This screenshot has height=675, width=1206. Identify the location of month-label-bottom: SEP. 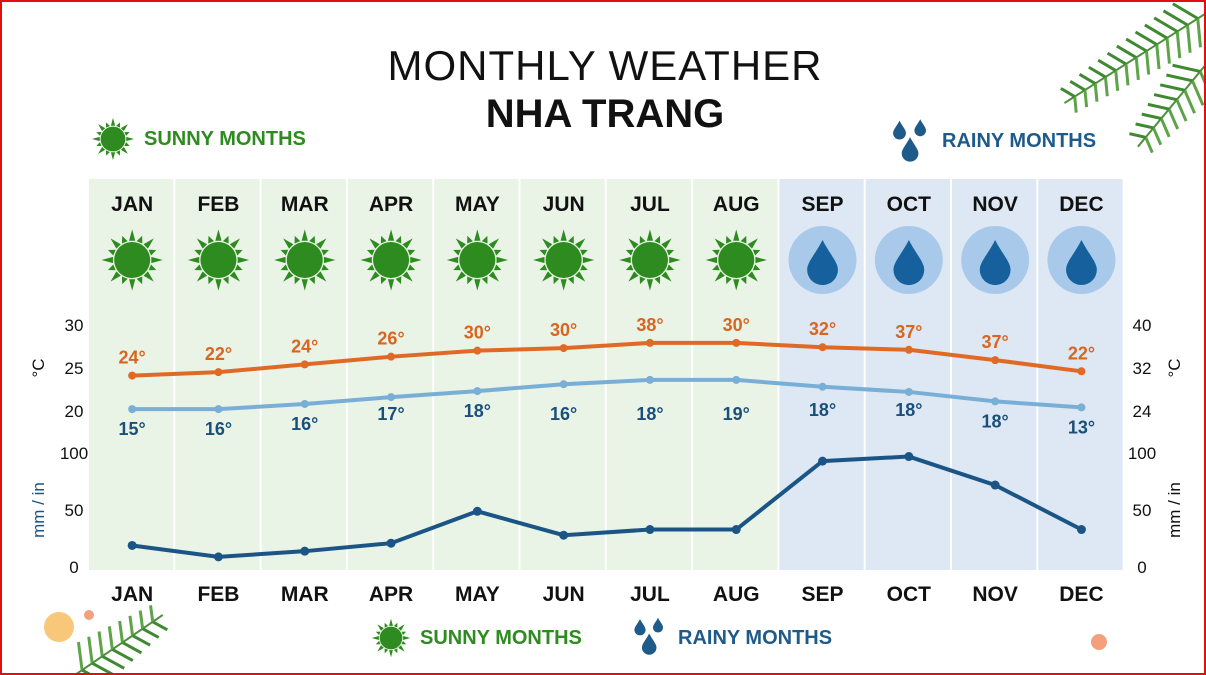
(823, 594).